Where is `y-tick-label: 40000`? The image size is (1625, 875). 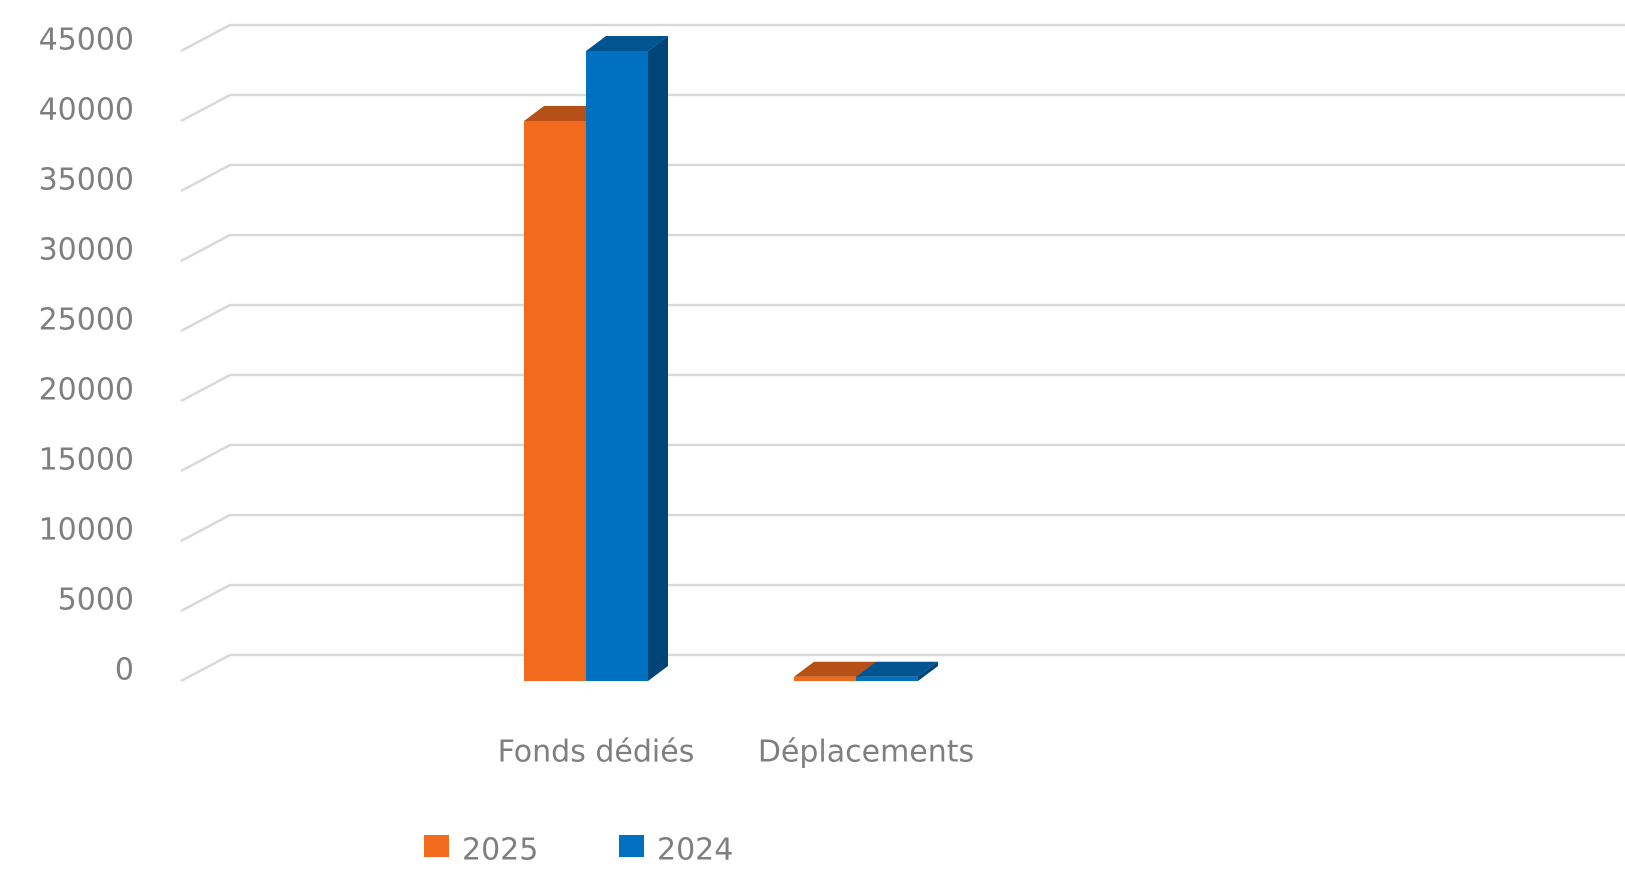
y-tick-label: 40000 is located at coordinates (86, 110).